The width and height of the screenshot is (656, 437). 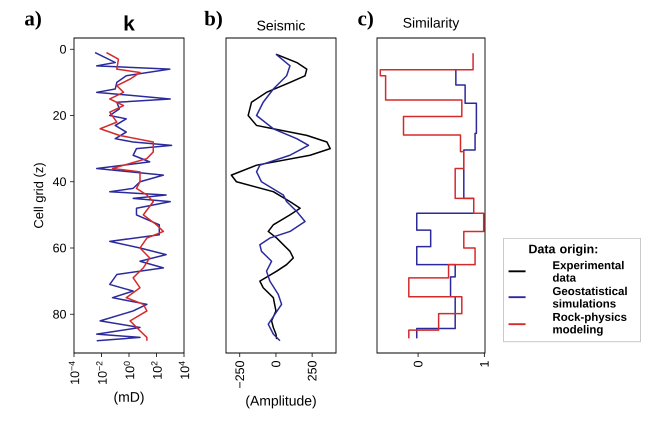 What do you see at coordinates (59, 181) in the screenshot?
I see `y-tick-label: 40` at bounding box center [59, 181].